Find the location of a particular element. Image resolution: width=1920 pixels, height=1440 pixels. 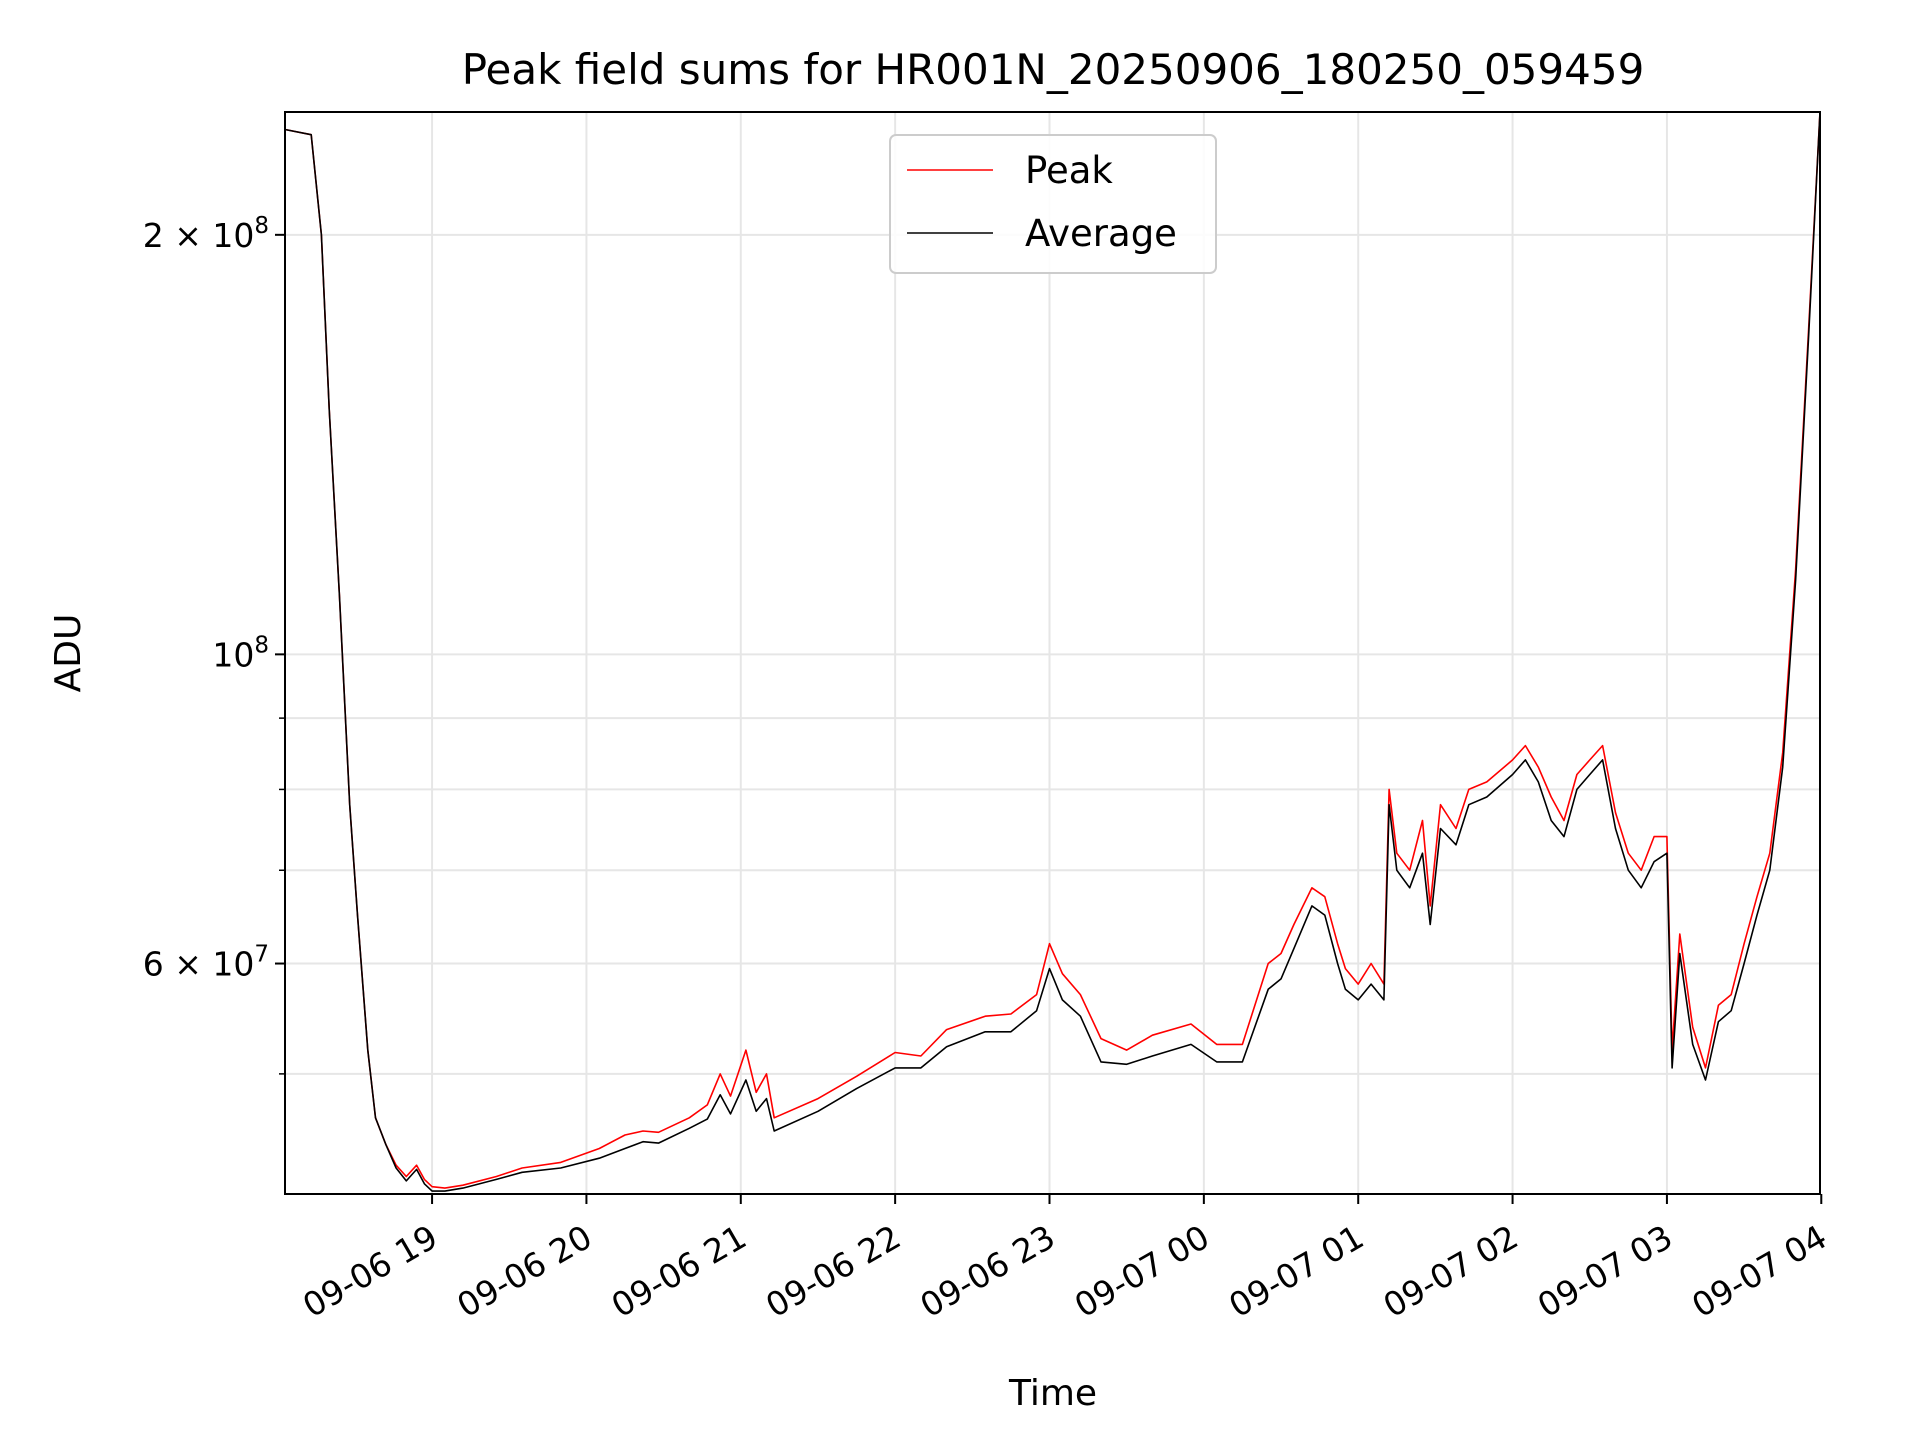

legend: Peak Average is located at coordinates (1053, 204).